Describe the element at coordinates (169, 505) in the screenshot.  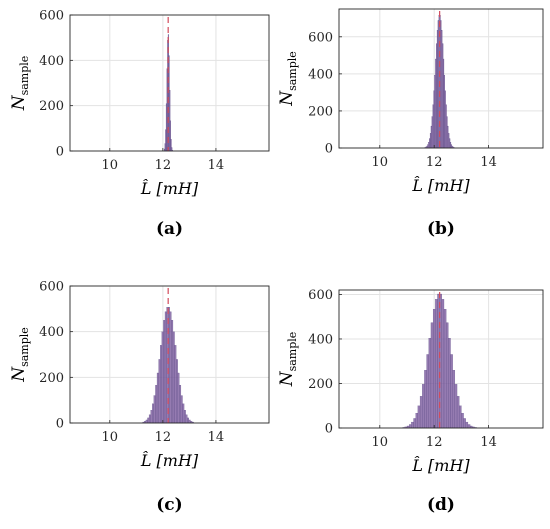
I see `panel-caption: (c)` at that location.